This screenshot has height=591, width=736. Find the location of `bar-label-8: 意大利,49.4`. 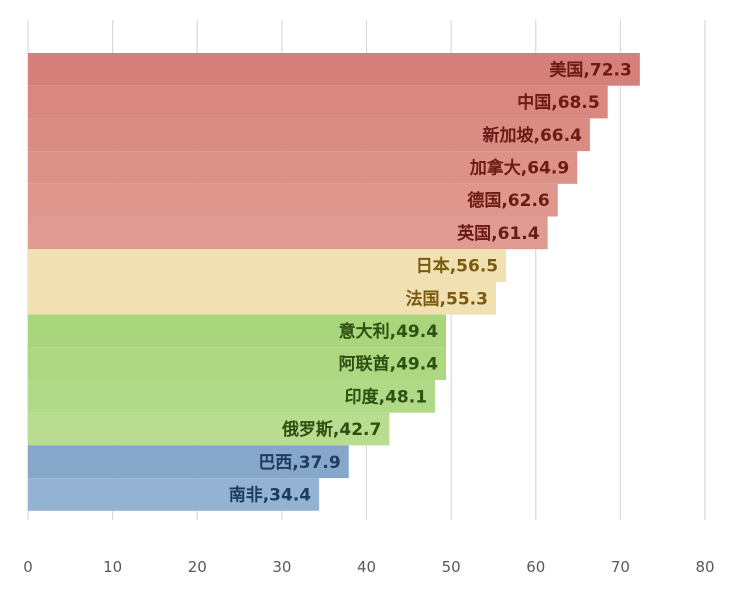

bar-label-8: 意大利,49.4 is located at coordinates (389, 331).